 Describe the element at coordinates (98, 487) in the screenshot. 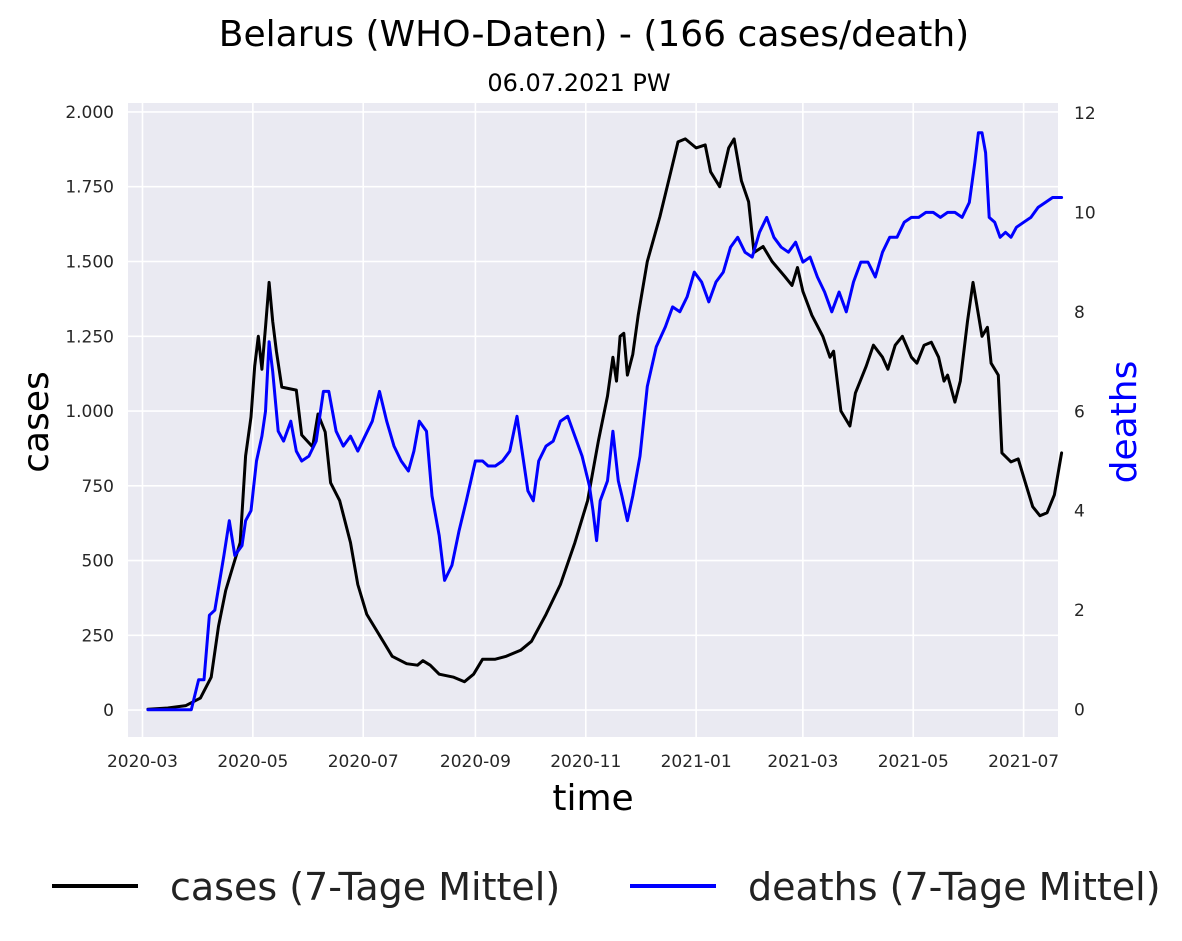

I see `y-tick-label: 750` at that location.